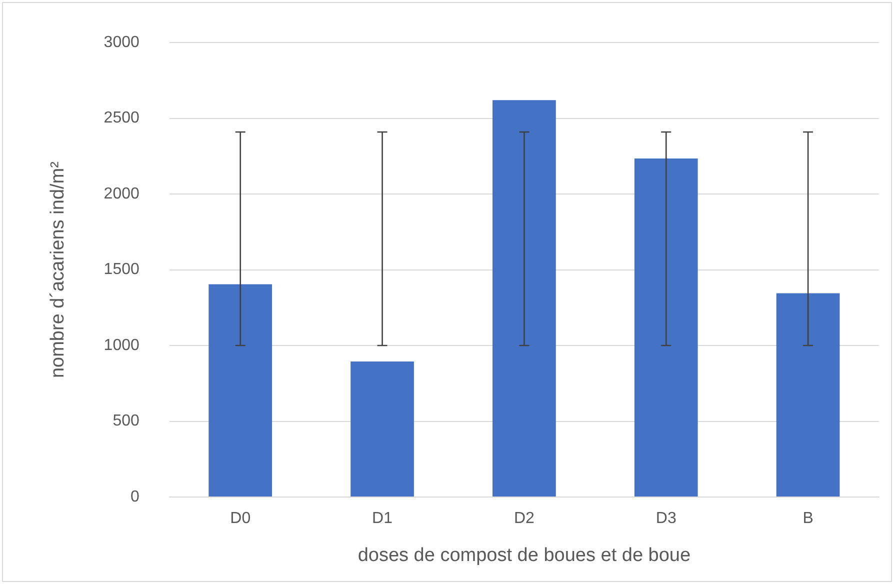 This screenshot has width=894, height=584. I want to click on y-tick-label: 500, so click(126, 421).